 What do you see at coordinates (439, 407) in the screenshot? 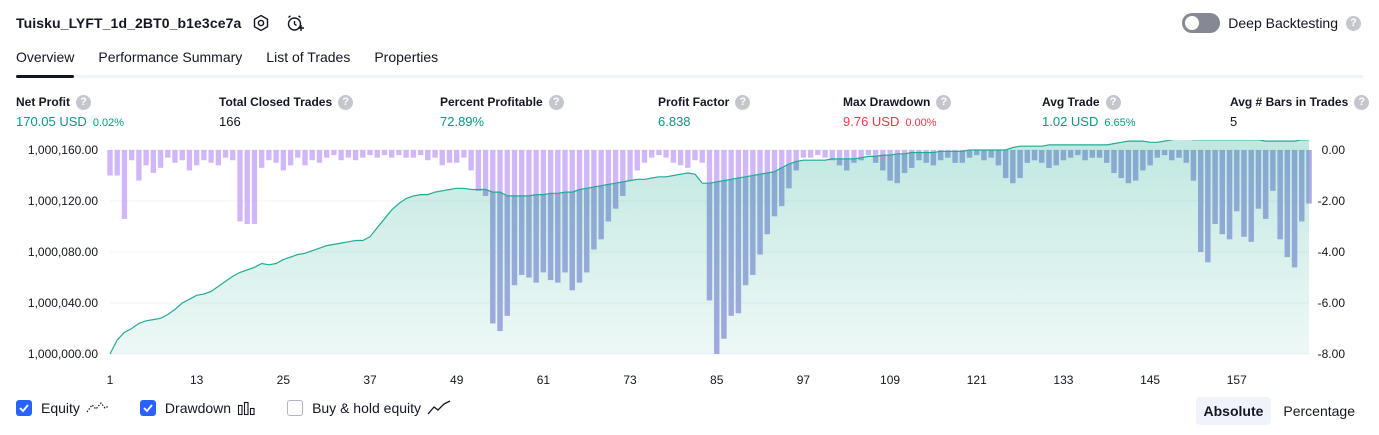
I see `buy-hold-line-icon` at bounding box center [439, 407].